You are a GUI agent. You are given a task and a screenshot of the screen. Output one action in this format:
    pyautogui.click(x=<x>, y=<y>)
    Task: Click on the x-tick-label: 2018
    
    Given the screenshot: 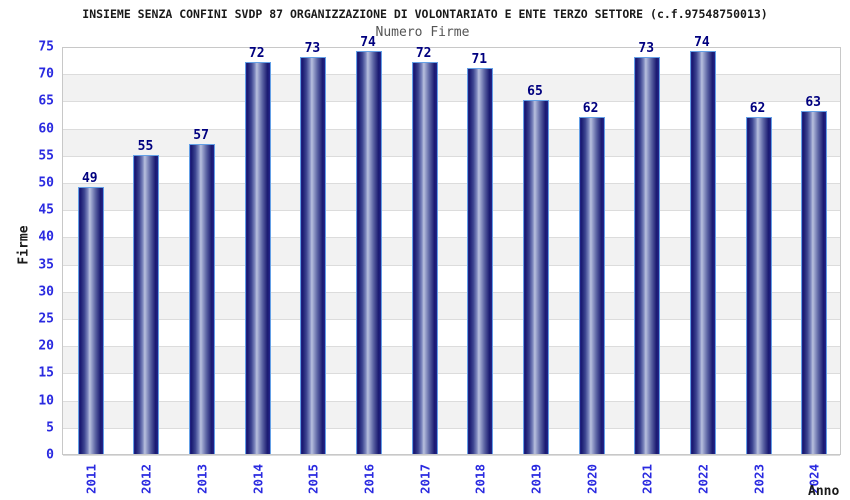 What is the action you would take?
    pyautogui.click(x=480, y=479)
    